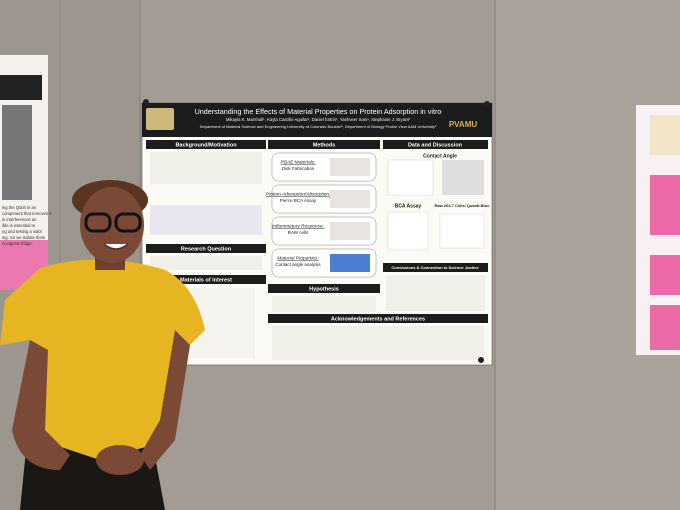  What do you see at coordinates (299, 162) in the screenshot?
I see `method-title: PBAE Materials:` at bounding box center [299, 162].